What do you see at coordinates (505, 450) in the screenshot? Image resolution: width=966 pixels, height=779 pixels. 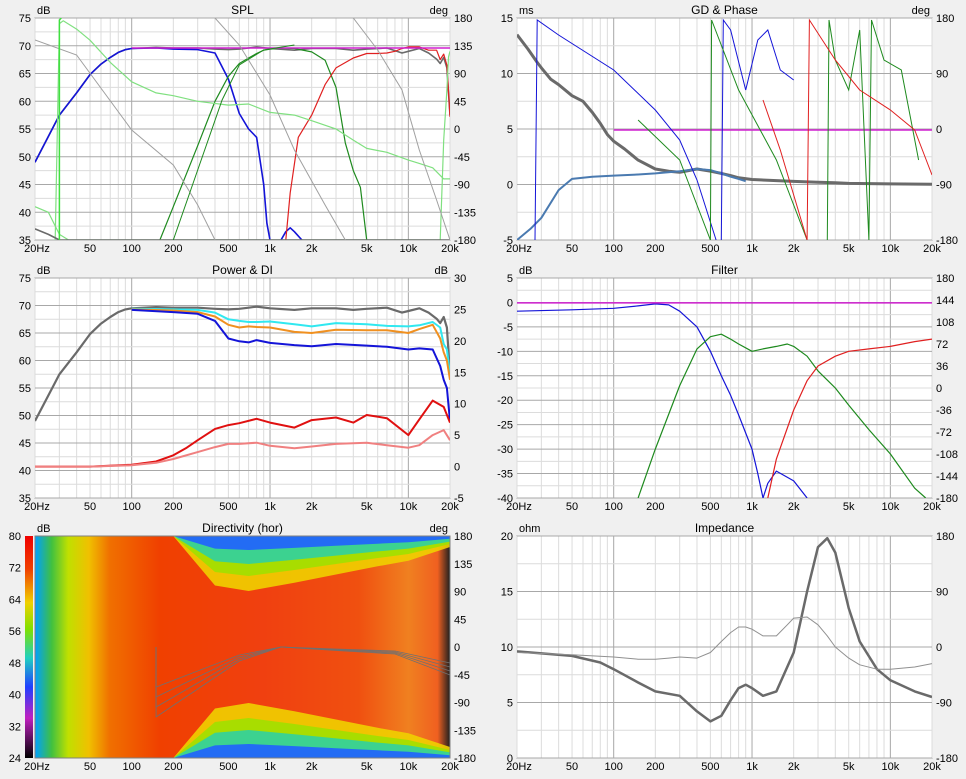 I see `y-tick-label: -30` at bounding box center [505, 450].